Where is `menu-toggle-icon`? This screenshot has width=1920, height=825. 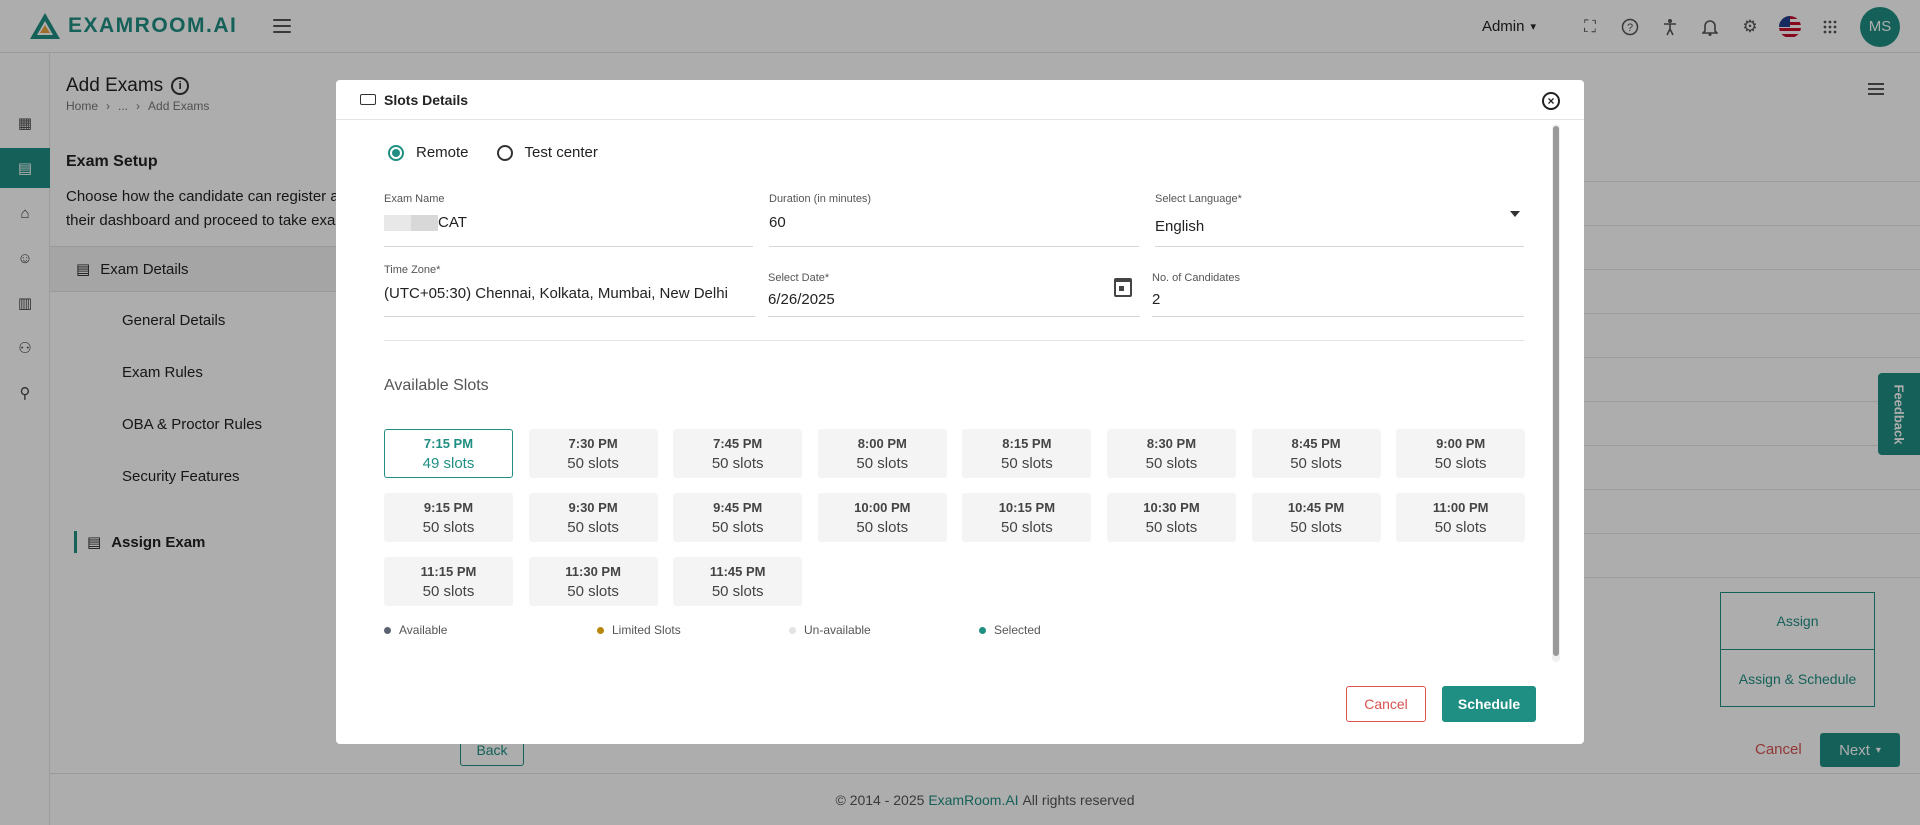
menu-toggle-icon is located at coordinates (282, 26).